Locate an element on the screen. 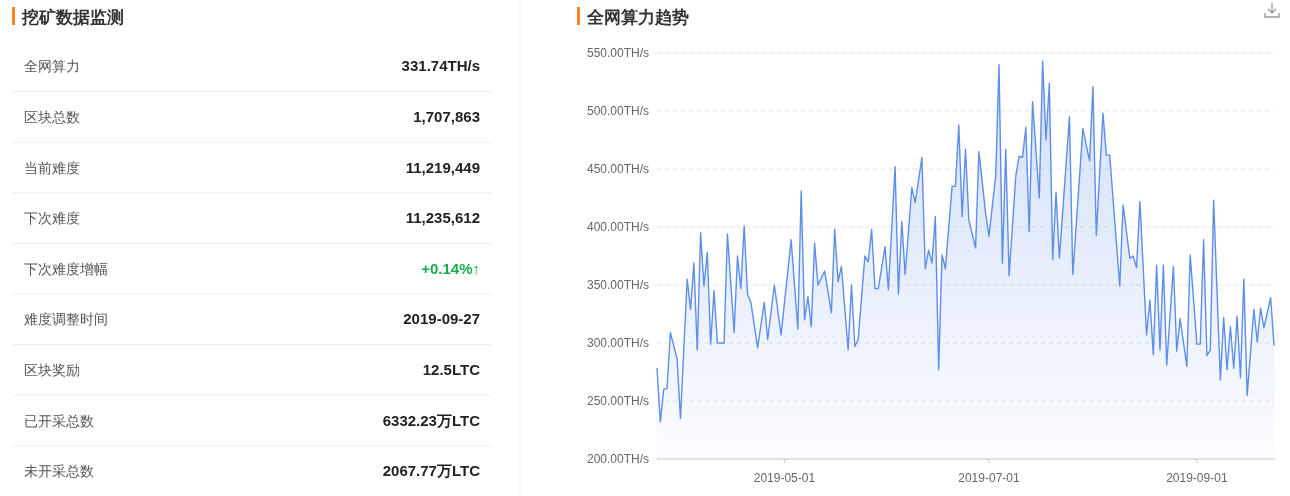 This screenshot has width=1290, height=496. text: 全网算力 is located at coordinates (52, 66).